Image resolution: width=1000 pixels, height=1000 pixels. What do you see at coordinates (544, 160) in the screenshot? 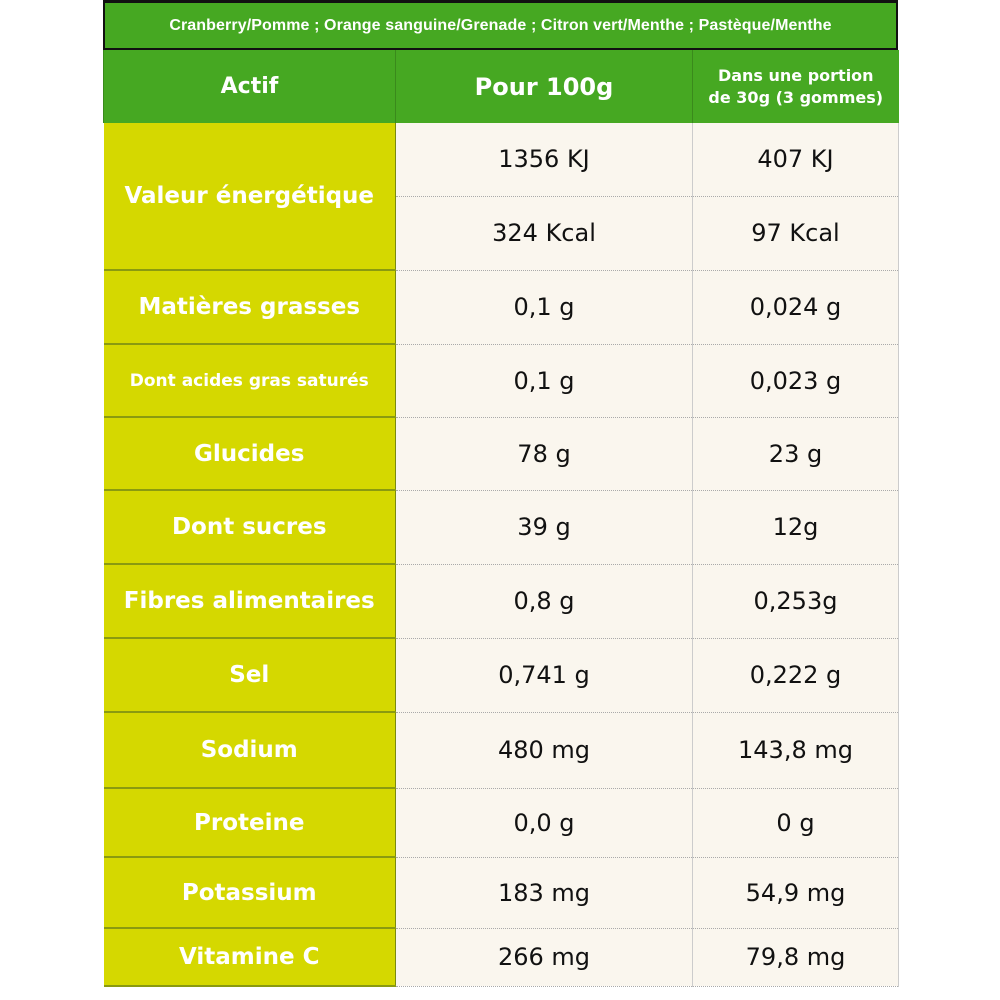
I see `cell-per100: 1356 KJ` at bounding box center [544, 160].